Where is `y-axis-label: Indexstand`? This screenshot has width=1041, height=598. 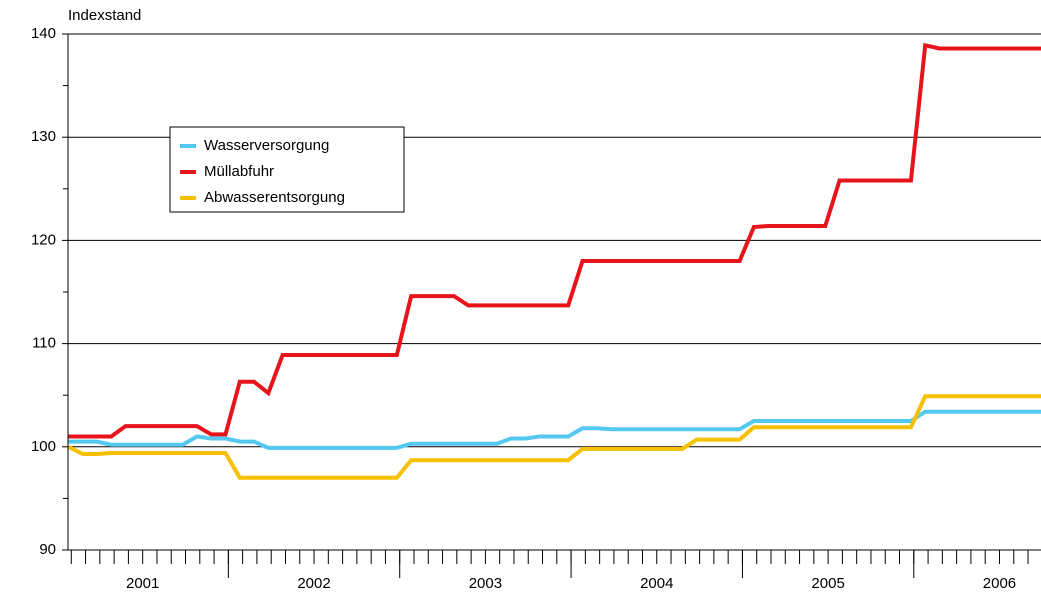
y-axis-label: Indexstand is located at coordinates (104, 15).